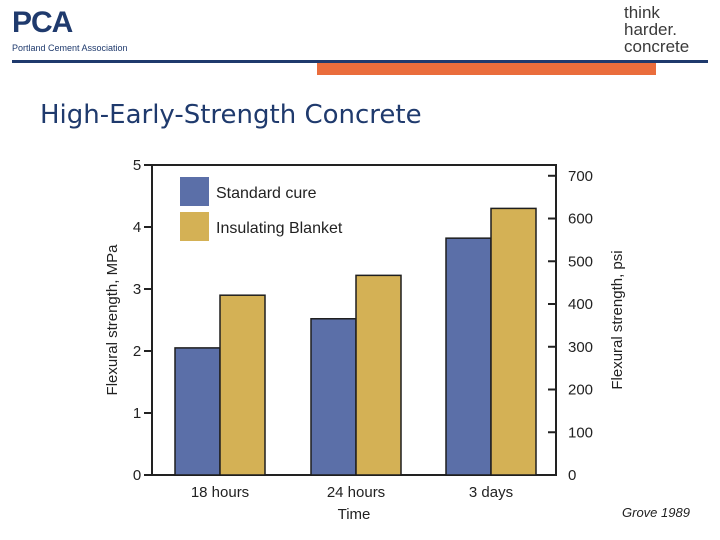 This screenshot has height=540, width=720. What do you see at coordinates (112, 320) in the screenshot?
I see `y-axis-title: Flexural strength, MPa` at bounding box center [112, 320].